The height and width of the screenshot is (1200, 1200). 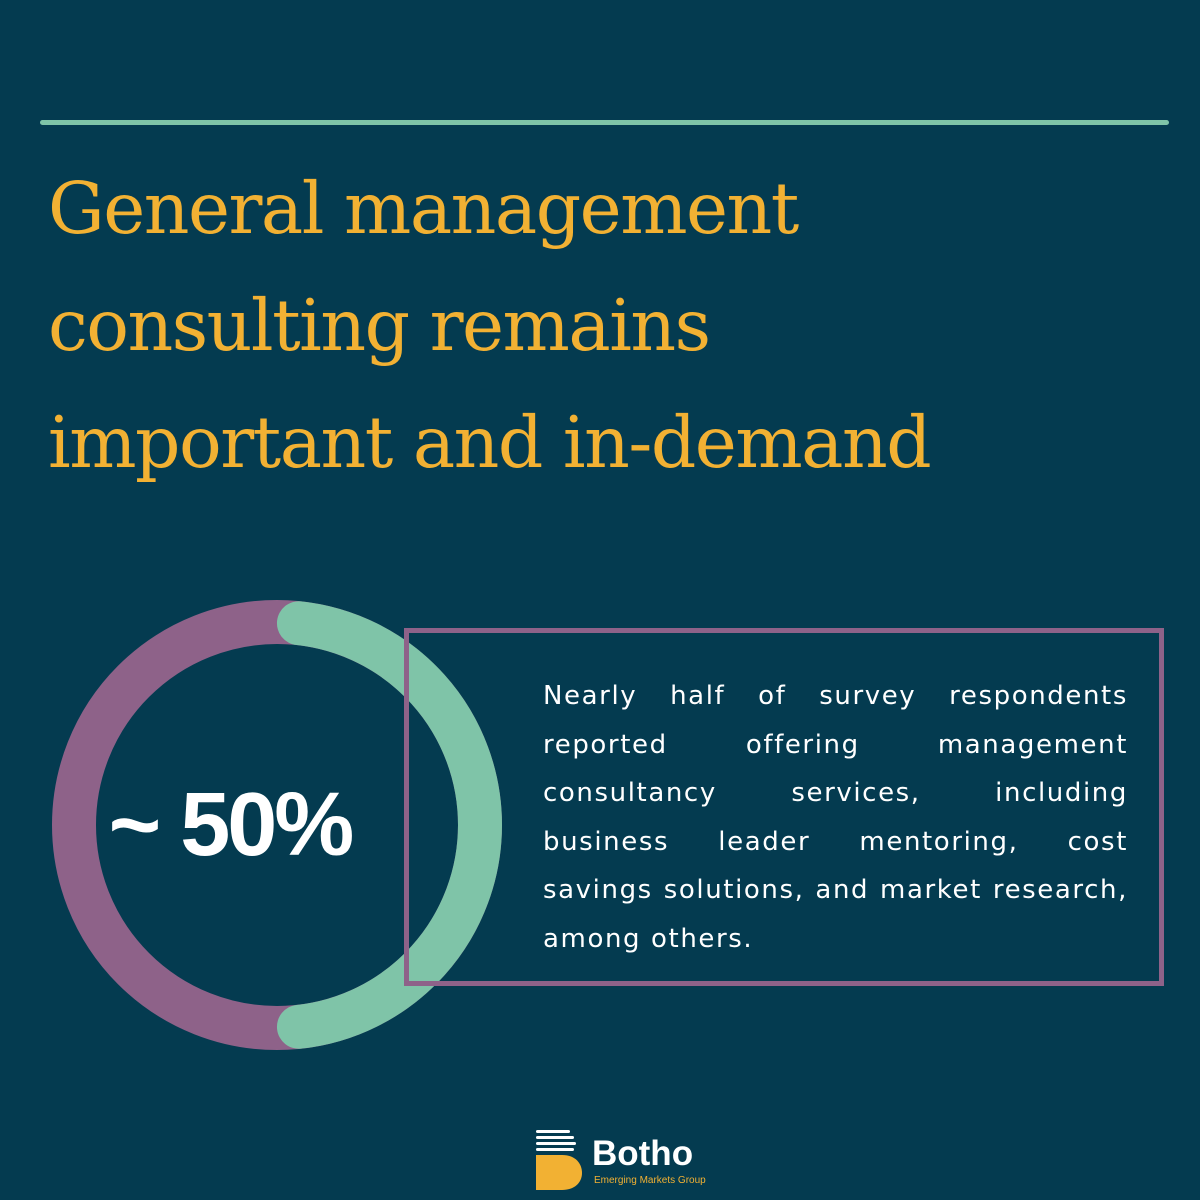 I want to click on title-line-1: General management, so click(x=423, y=208).